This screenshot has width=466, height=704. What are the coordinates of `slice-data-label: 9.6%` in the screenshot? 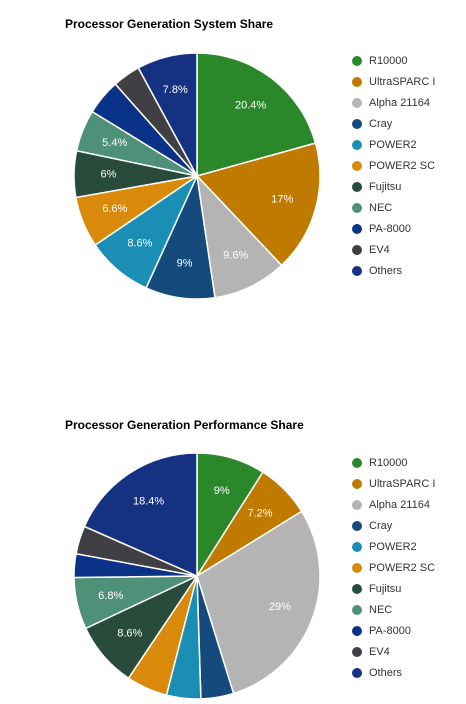 It's located at (235, 256).